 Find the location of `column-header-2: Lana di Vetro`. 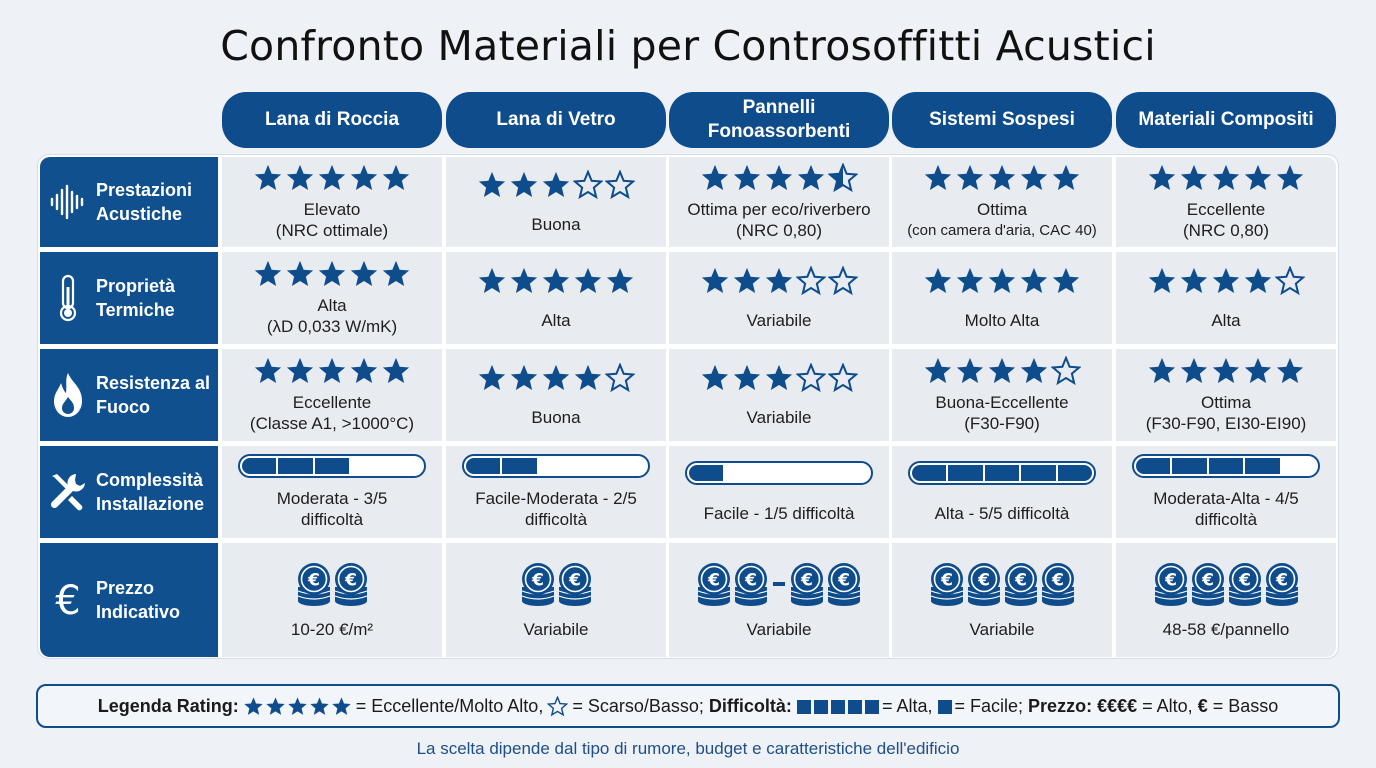

column-header-2: Lana di Vetro is located at coordinates (556, 120).